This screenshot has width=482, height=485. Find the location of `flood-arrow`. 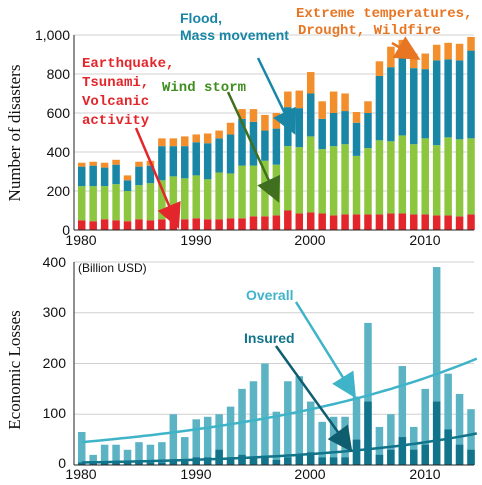

flood-arrow is located at coordinates (276, 96).